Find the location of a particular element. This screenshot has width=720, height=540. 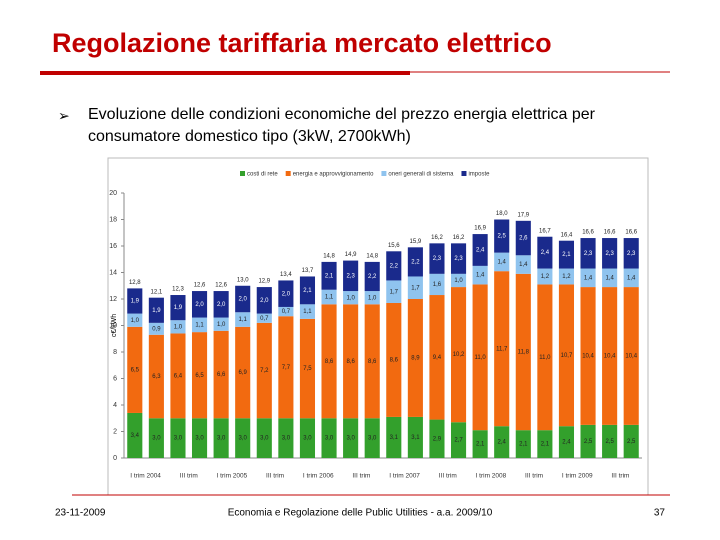

value-label: 1,6 is located at coordinates (437, 285).